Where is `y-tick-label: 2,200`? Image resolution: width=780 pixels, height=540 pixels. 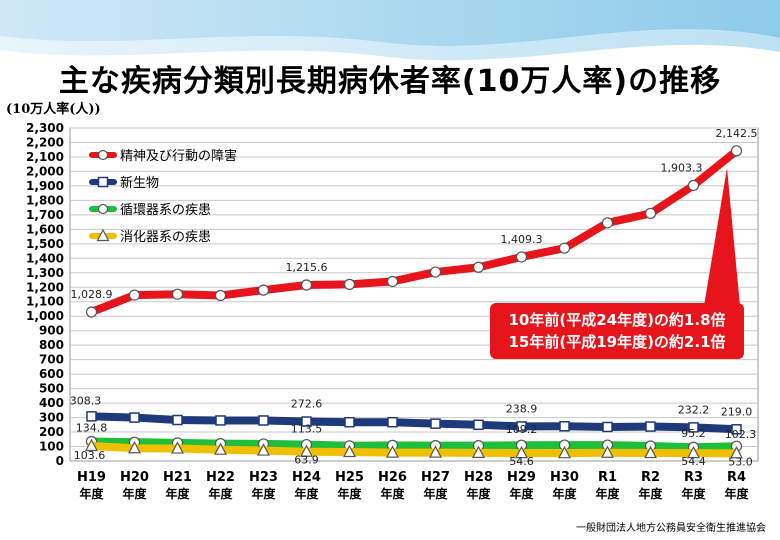
y-tick-label: 2,200 is located at coordinates (45, 142).